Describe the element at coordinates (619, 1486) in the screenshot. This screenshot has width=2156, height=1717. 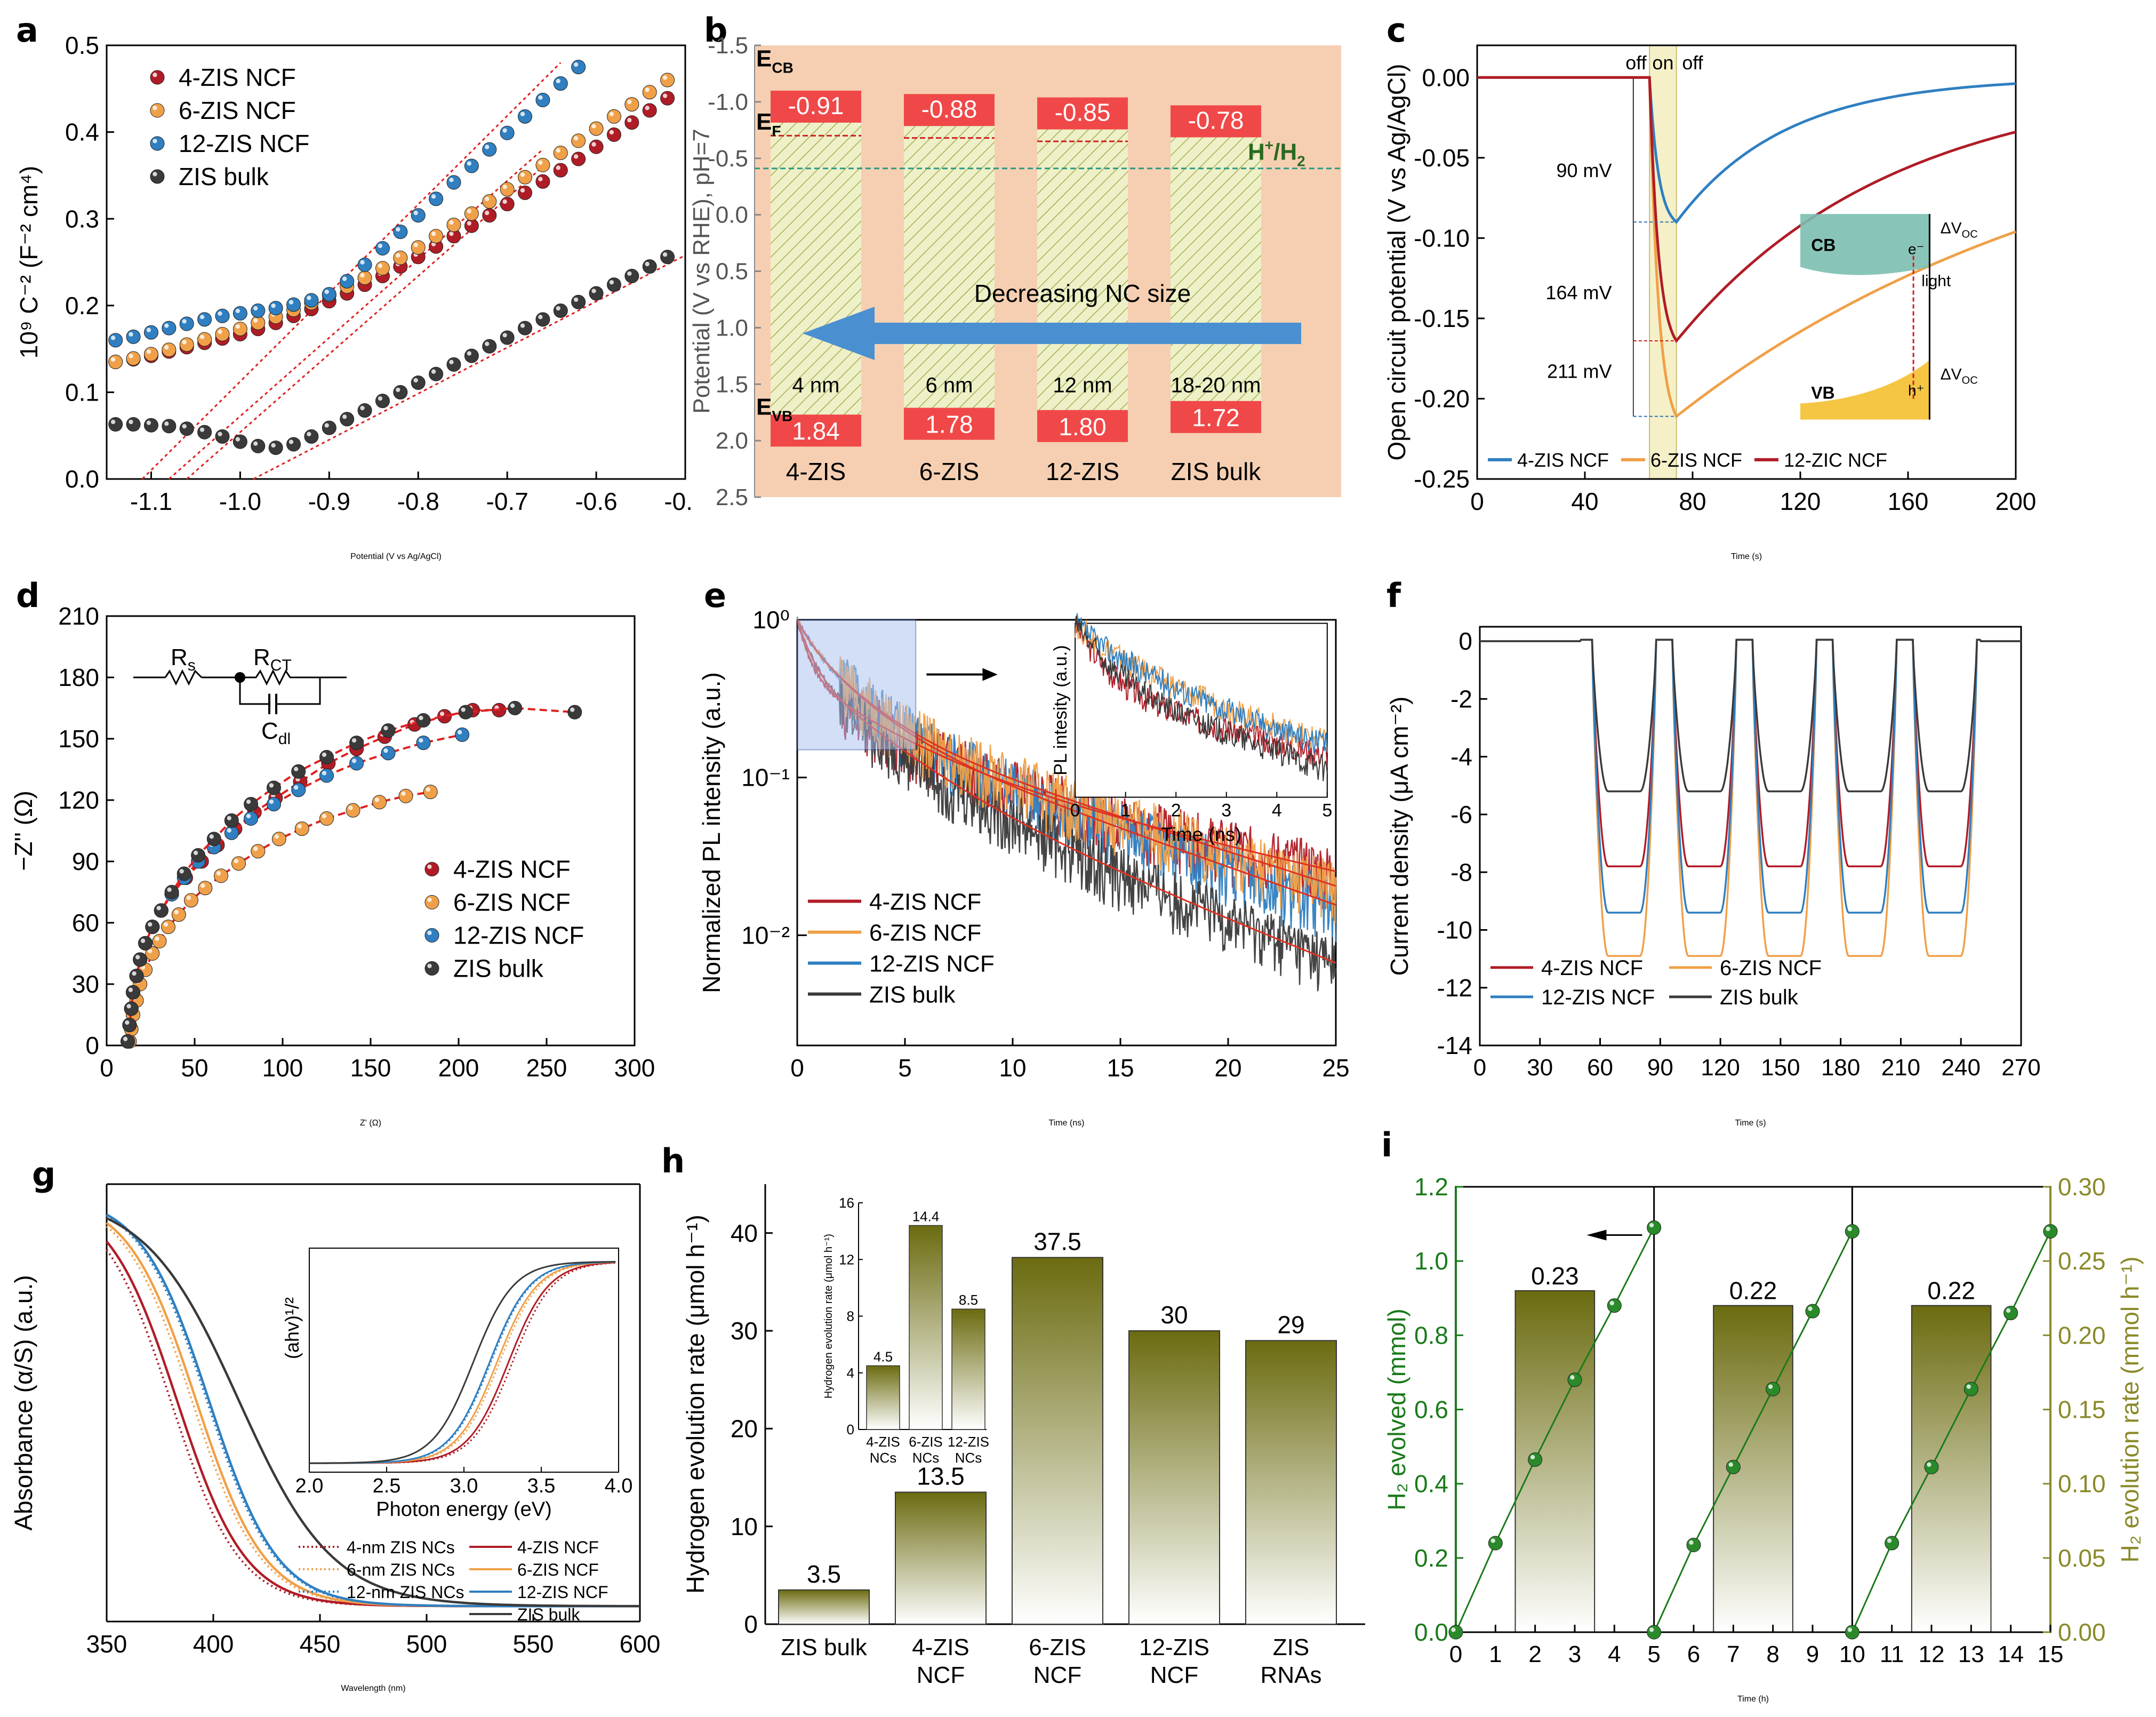
I see `inset-x-tick-label: 4.0` at that location.